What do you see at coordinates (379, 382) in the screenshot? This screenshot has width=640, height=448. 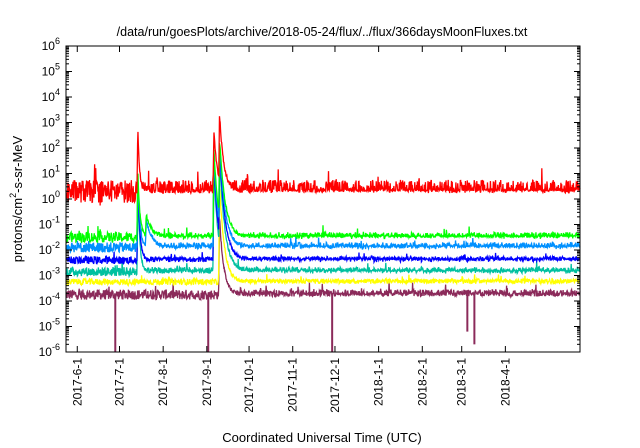 I see `x-tick-label: 2018-1-1` at bounding box center [379, 382].